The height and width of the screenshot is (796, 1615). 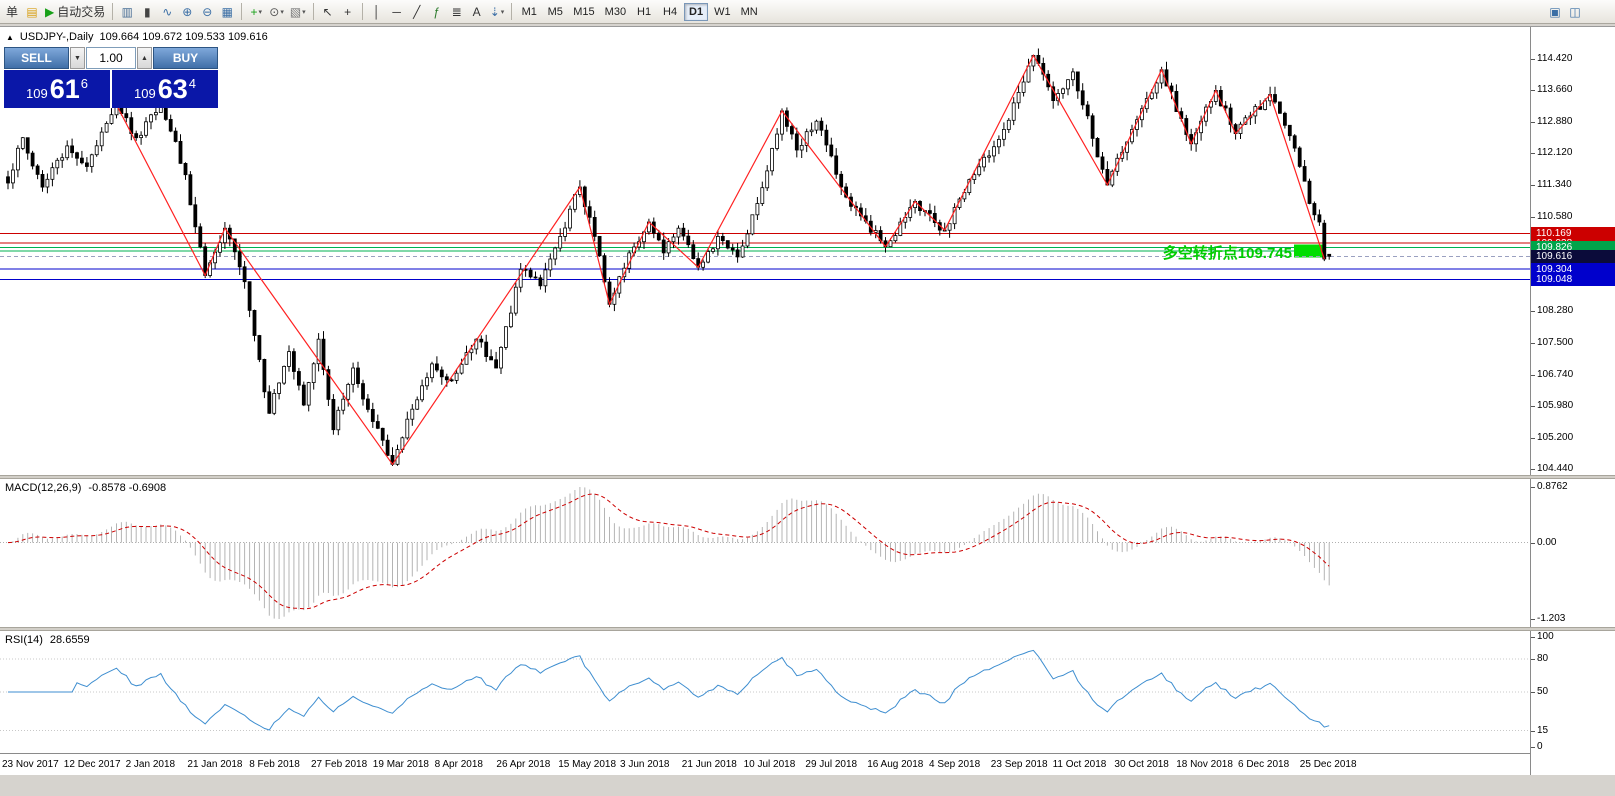 I want to click on chart-marker-icon: ▲, so click(x=10, y=37).